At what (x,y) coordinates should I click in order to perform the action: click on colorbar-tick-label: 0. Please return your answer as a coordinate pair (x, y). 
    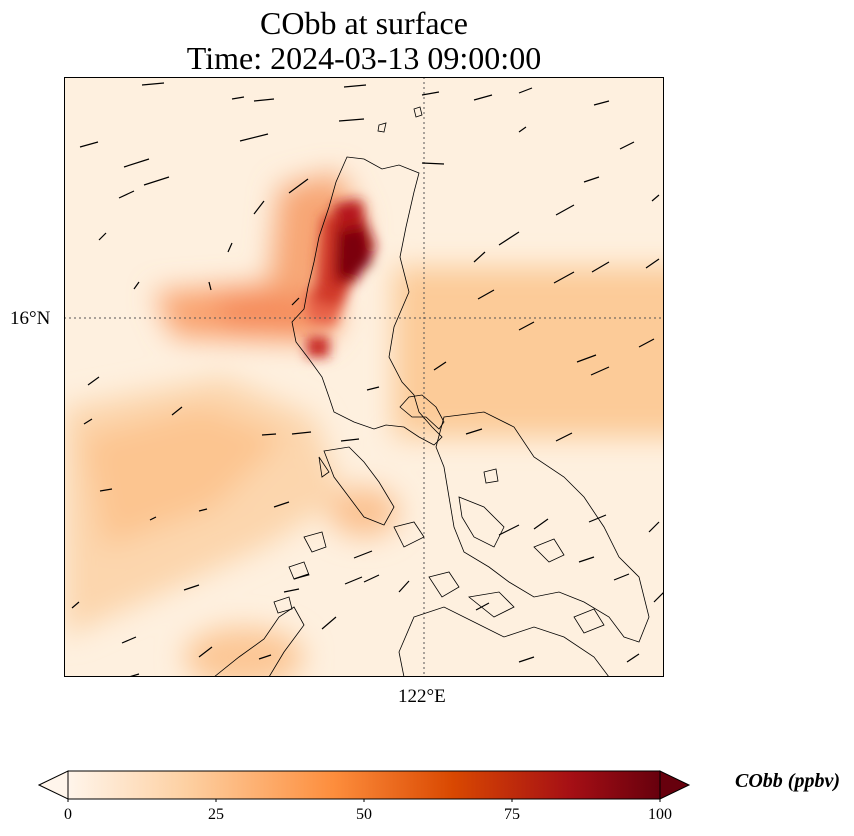
    Looking at the image, I should click on (68, 814).